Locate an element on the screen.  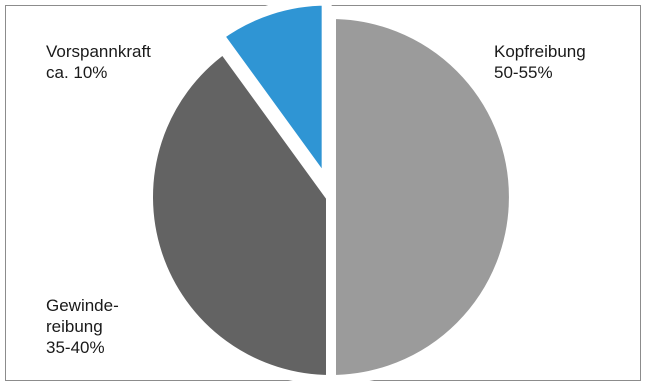
label-vorspannkraft: Vorspannkraft ca. 10% is located at coordinates (98, 62).